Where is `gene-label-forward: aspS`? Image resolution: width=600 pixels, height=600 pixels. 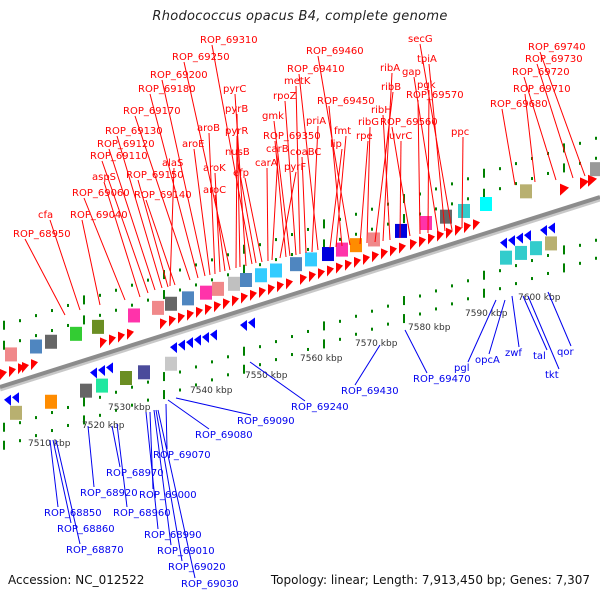 gene-label-forward: aspS is located at coordinates (104, 177).